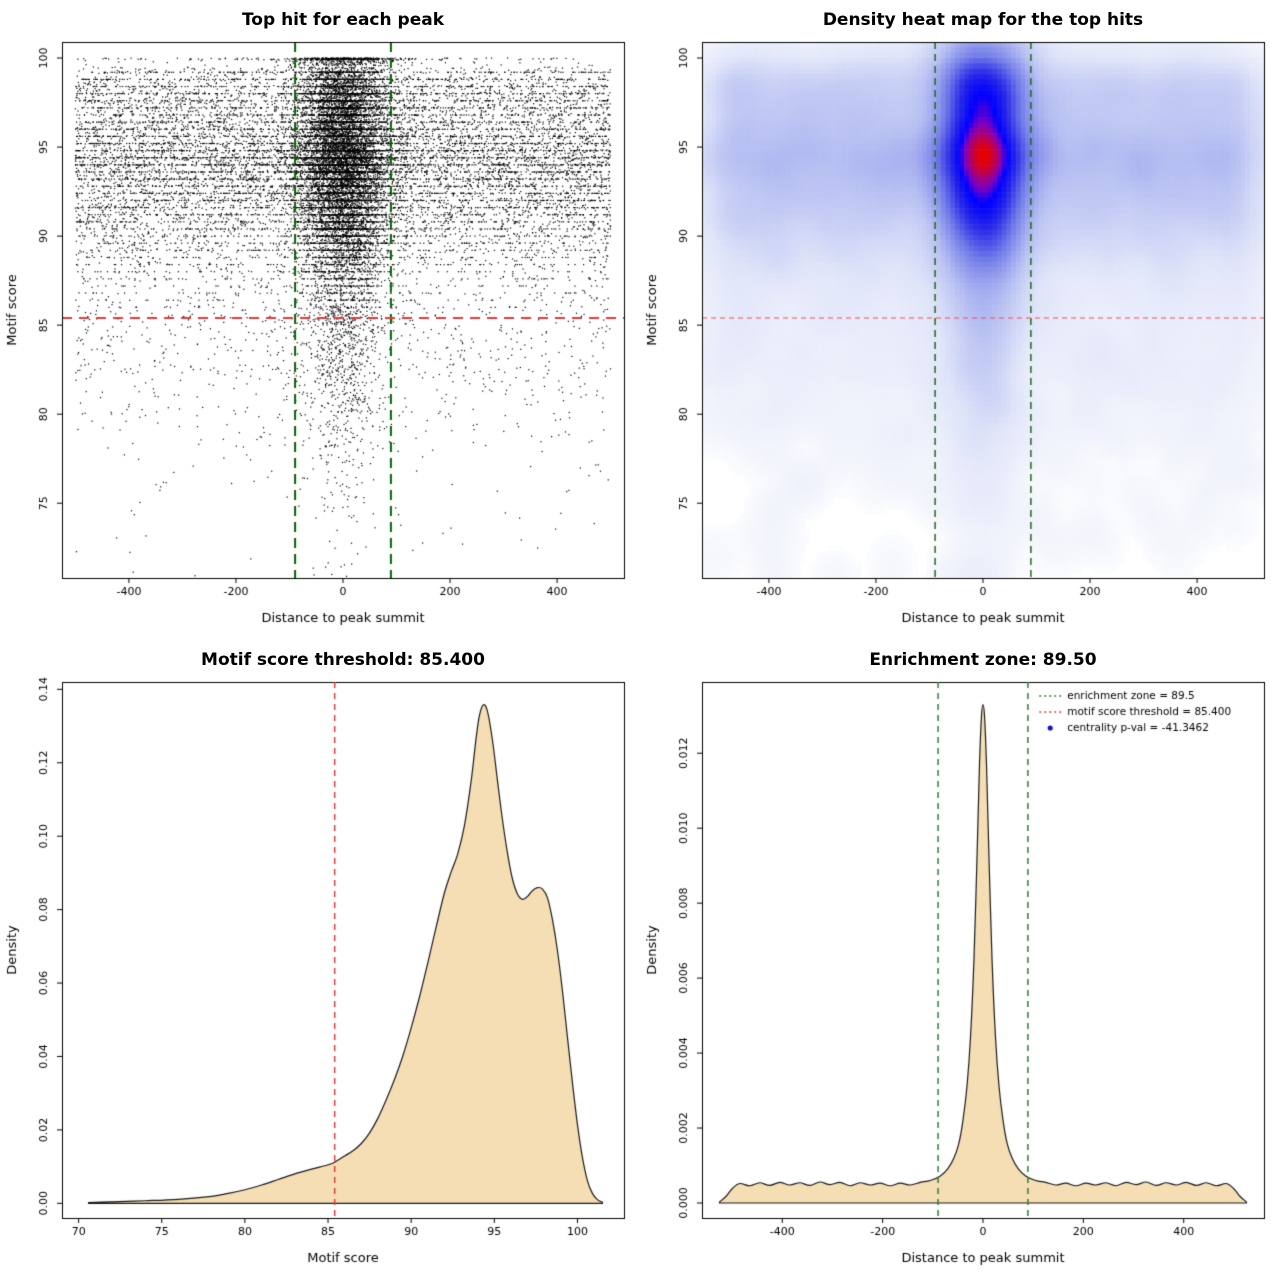 This screenshot has height=1280, width=1280. Describe the element at coordinates (983, 20) in the screenshot. I see `heatmap-title: Density heat map for the top hits` at that location.